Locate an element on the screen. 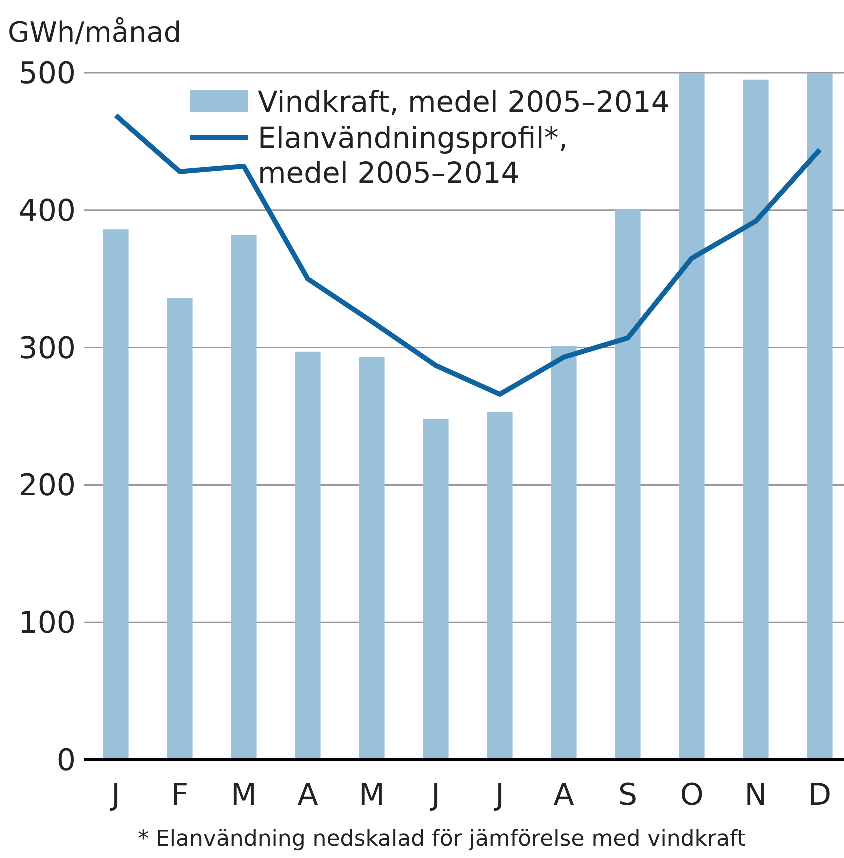 The height and width of the screenshot is (858, 844). y-tick-label: 100 is located at coordinates (47, 624).